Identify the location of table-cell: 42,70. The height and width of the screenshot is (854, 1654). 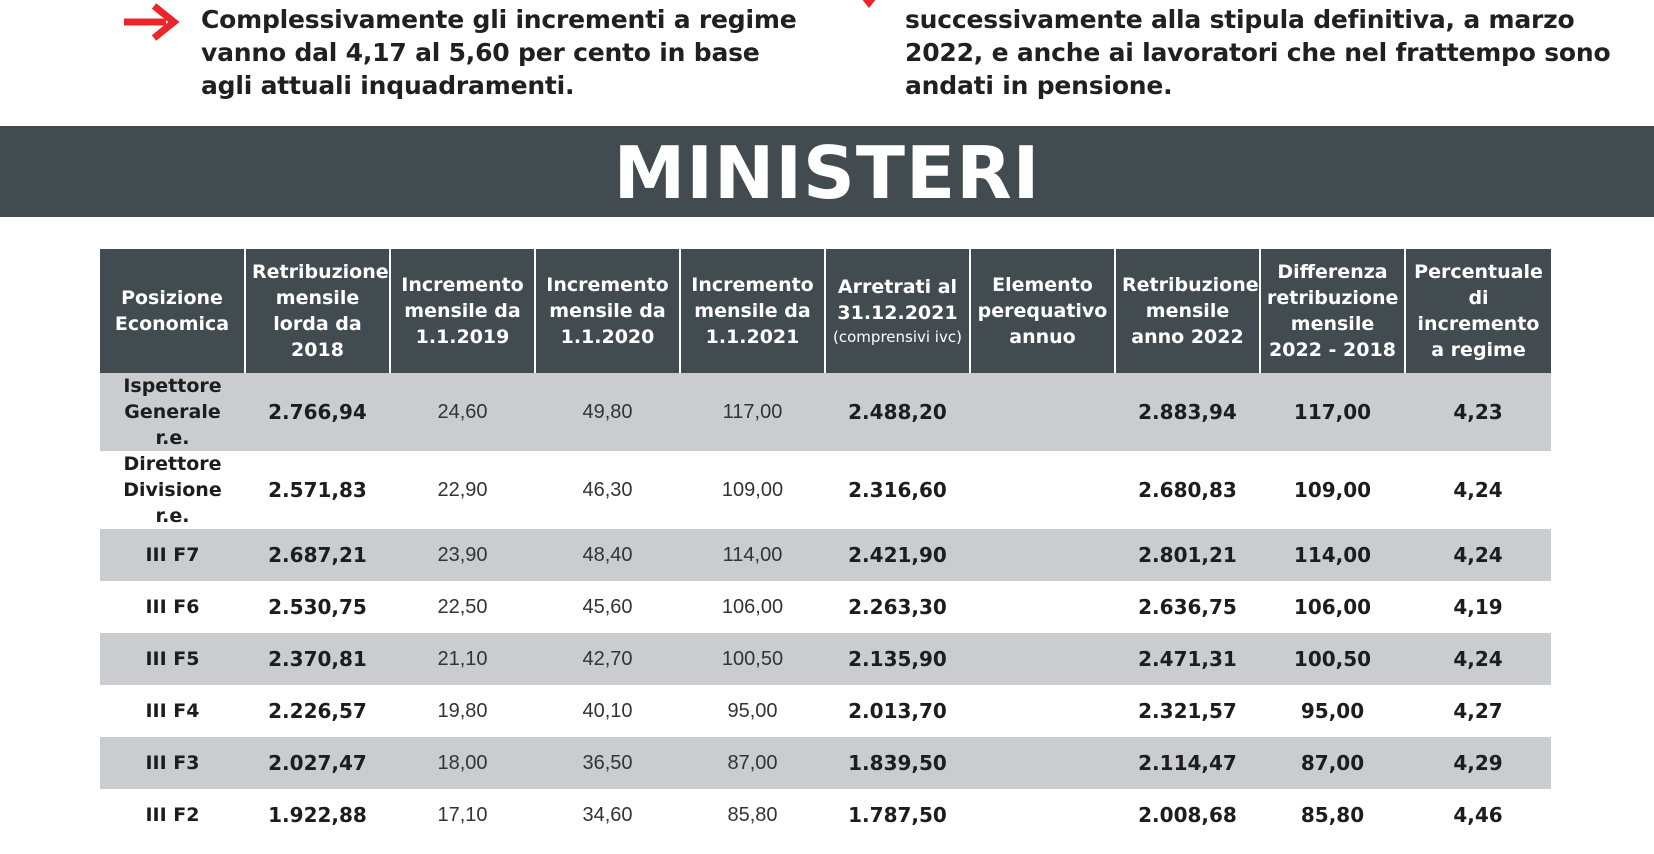
(607, 659).